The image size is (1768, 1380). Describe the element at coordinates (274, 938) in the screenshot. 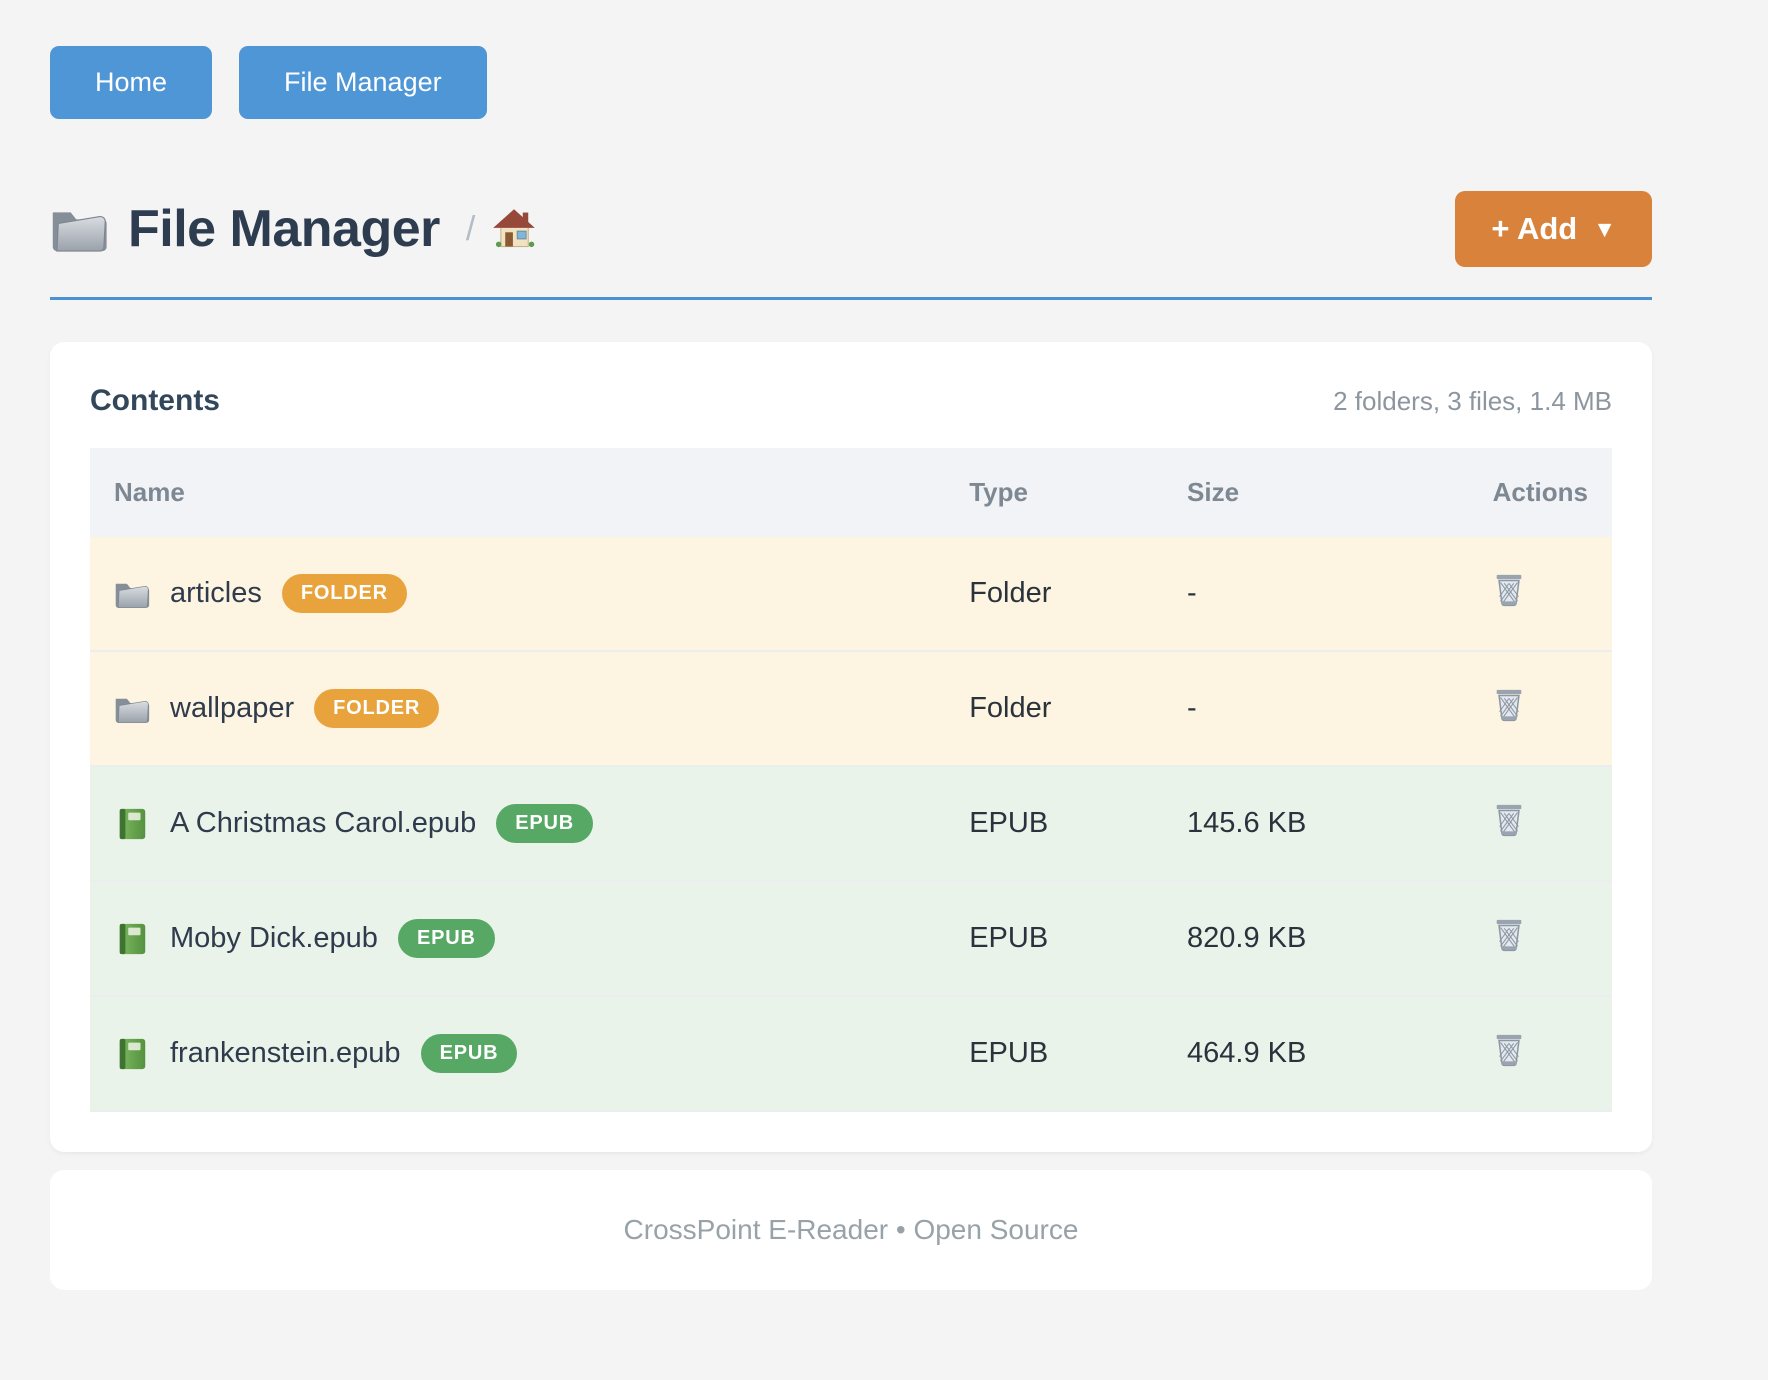

I see `file-name-link: Moby Dick.epub` at that location.